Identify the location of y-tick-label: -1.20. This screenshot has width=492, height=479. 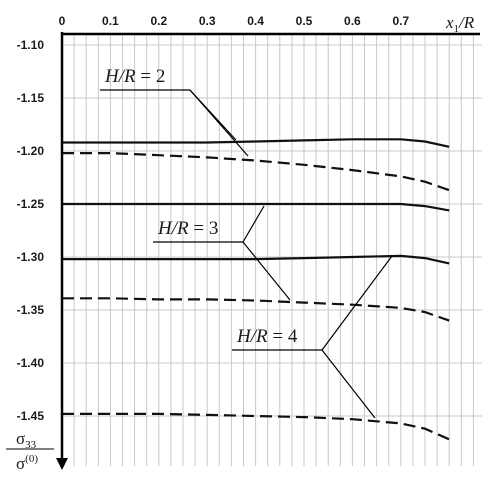
(31, 151).